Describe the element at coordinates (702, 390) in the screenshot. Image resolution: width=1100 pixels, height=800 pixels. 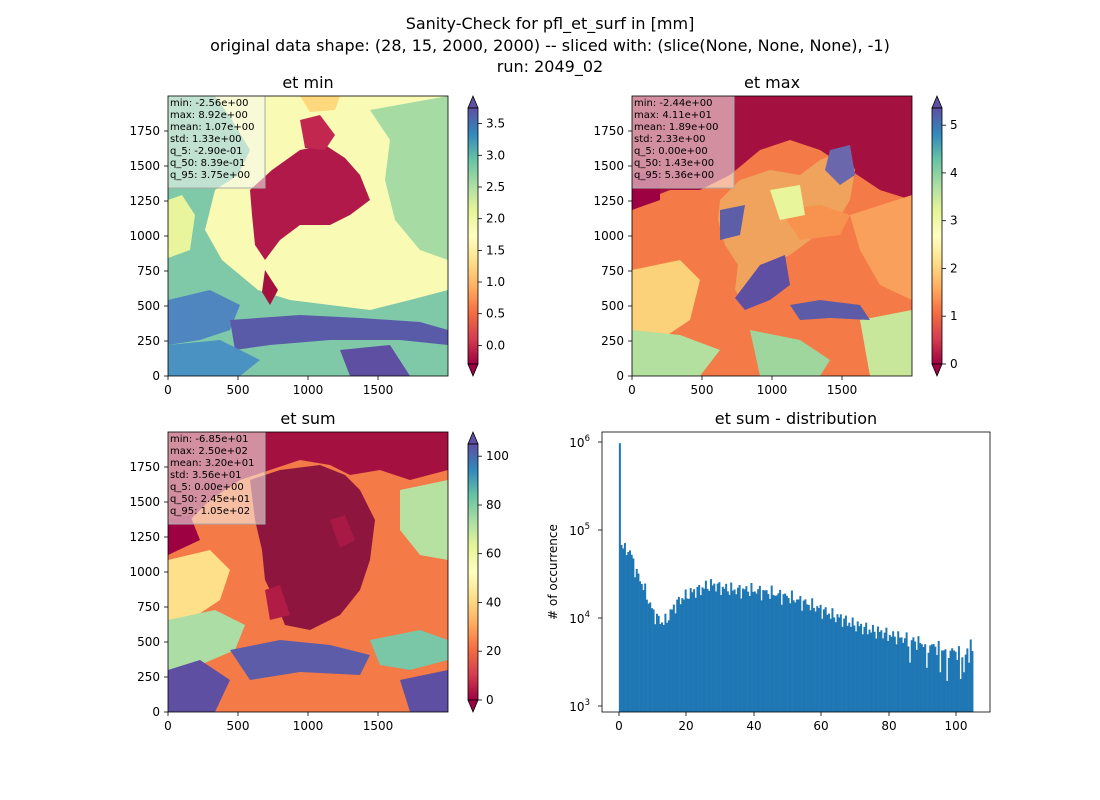
I see `x-tick-label: 500` at that location.